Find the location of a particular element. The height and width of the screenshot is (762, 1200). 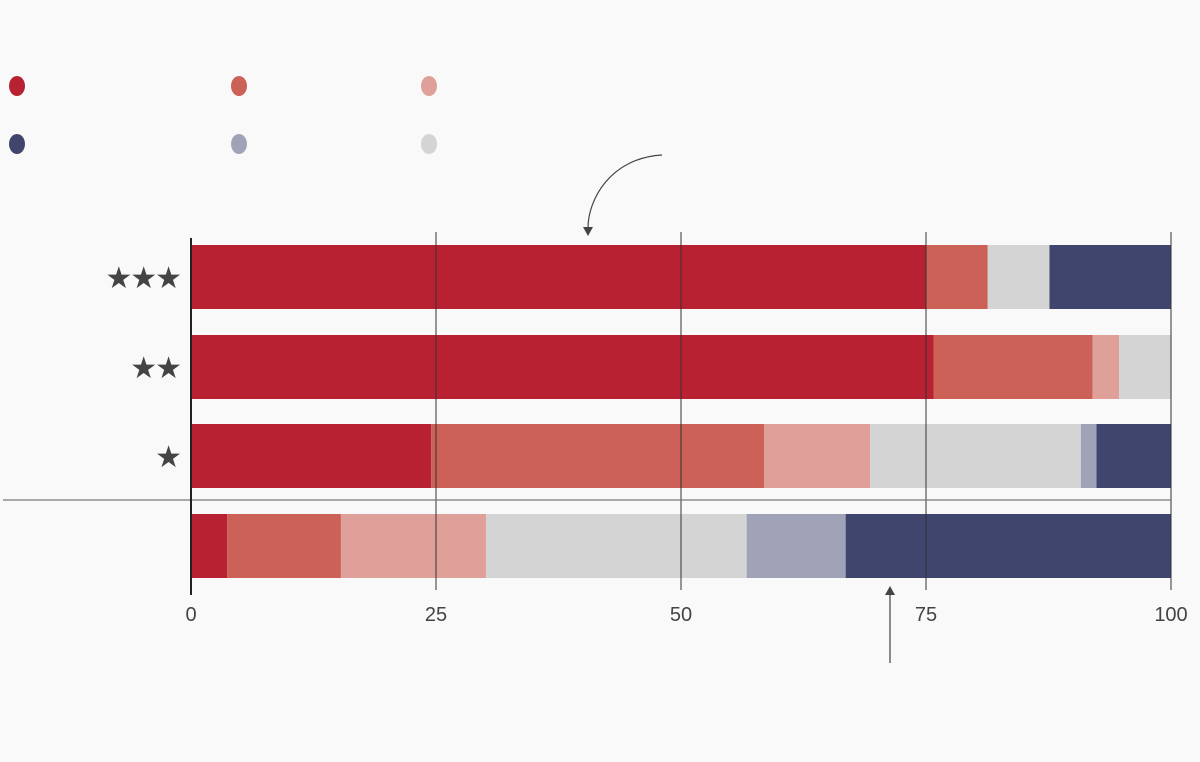

x-tick-label: 100 is located at coordinates (1170, 615).